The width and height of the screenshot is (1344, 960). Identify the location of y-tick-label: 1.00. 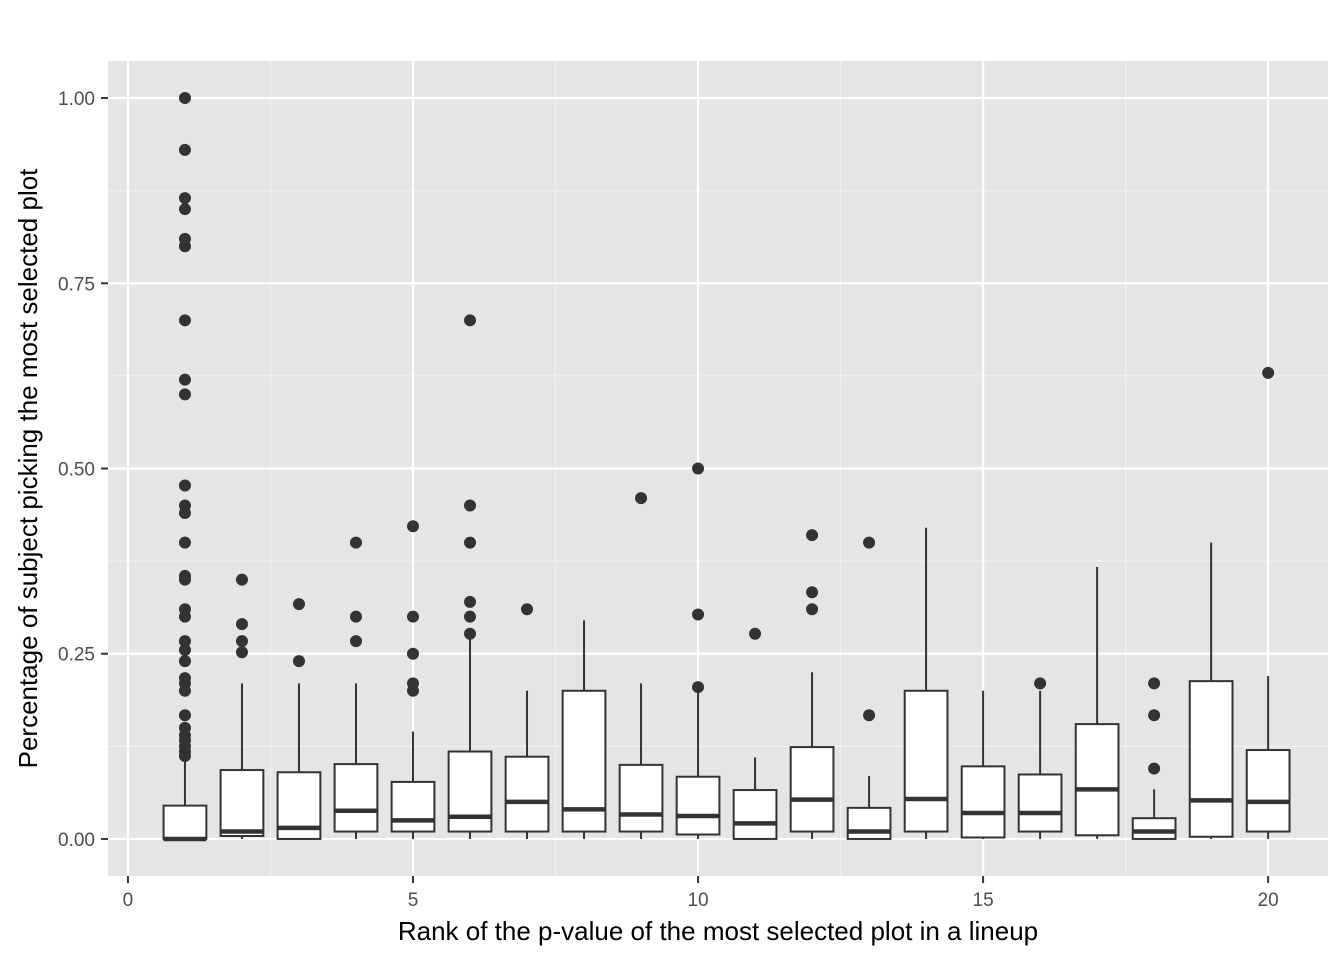
(76, 99).